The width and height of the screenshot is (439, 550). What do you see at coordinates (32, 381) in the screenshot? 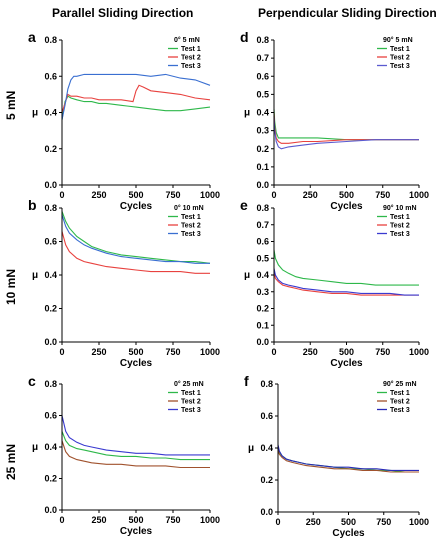
I see `panel-letter-c: c` at bounding box center [32, 381].